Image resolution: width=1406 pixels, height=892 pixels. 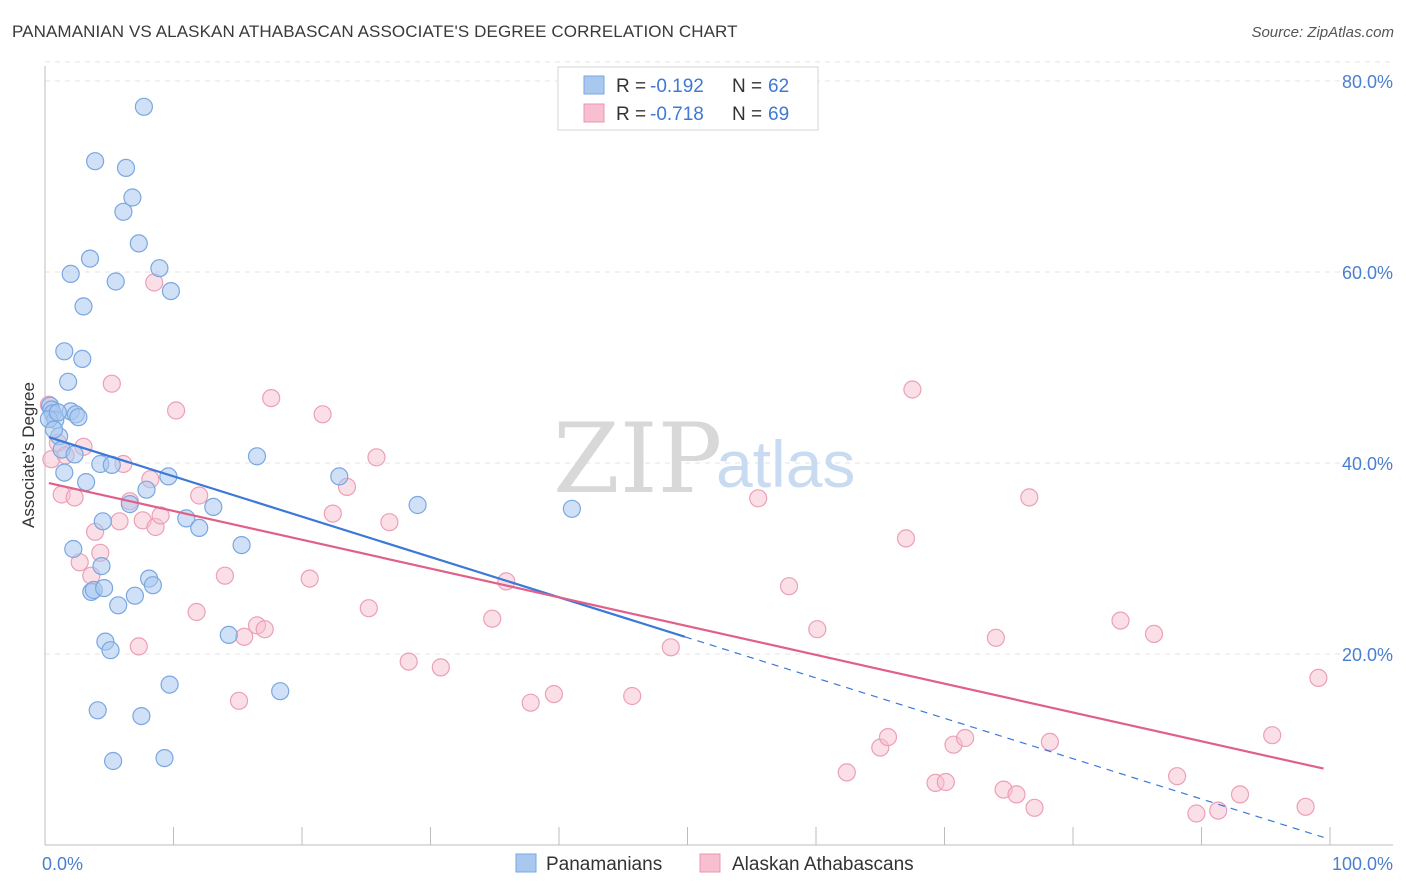 What do you see at coordinates (1367, 464) in the screenshot?
I see `y-tick-label-40: 40.0%` at bounding box center [1367, 464].